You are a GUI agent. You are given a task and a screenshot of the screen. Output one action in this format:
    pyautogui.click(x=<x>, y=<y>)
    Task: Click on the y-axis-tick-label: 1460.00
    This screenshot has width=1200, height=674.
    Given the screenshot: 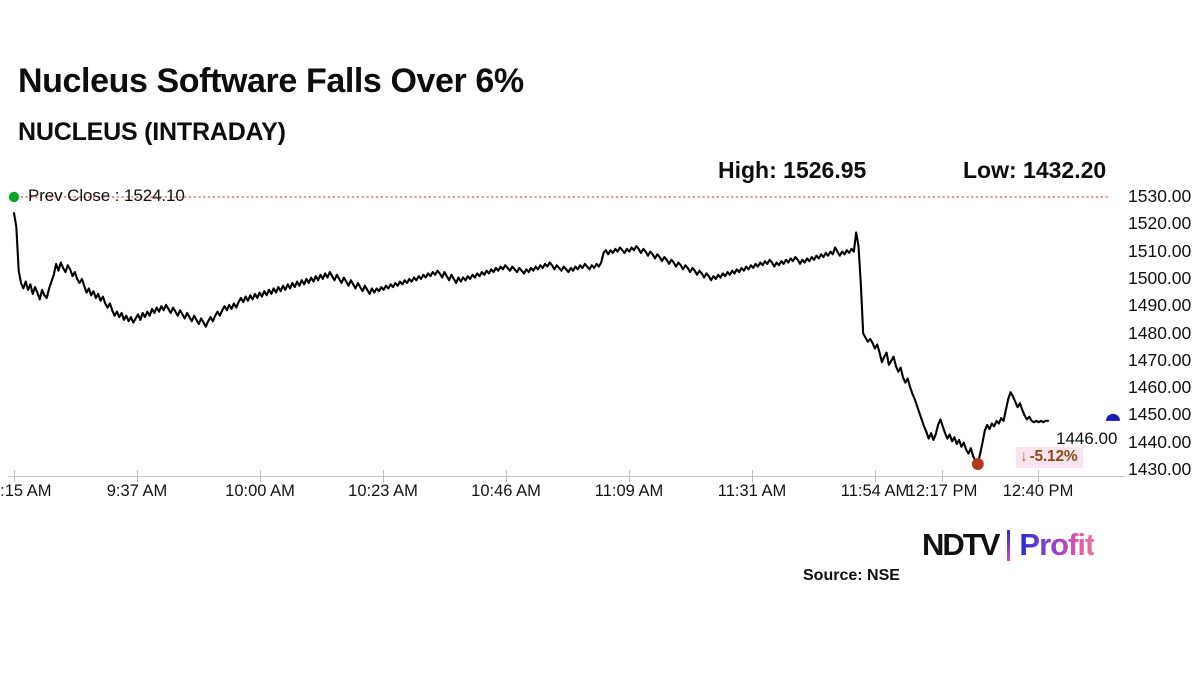 What is the action you would take?
    pyautogui.click(x=1160, y=387)
    